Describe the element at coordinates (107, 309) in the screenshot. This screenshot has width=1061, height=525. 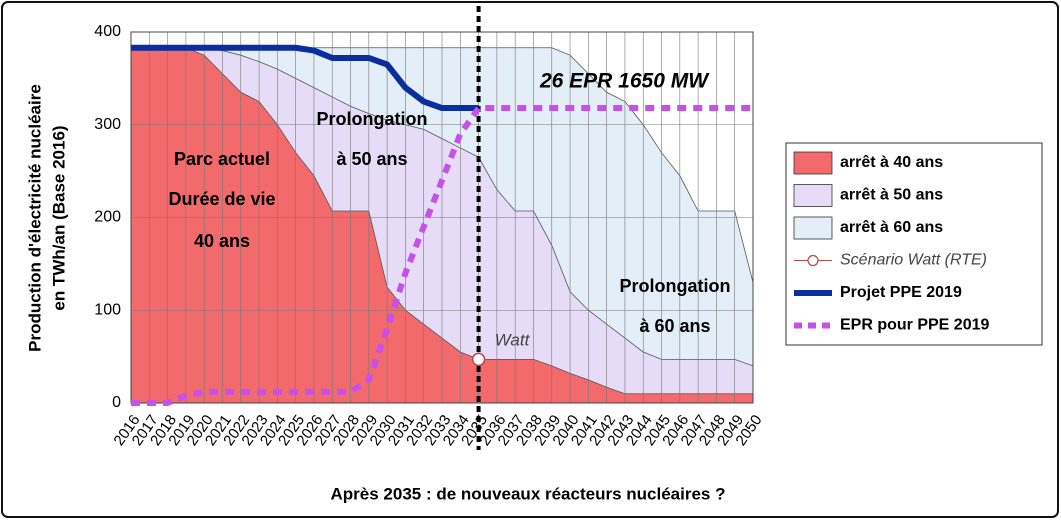
I see `y-tick-label: 100` at that location.